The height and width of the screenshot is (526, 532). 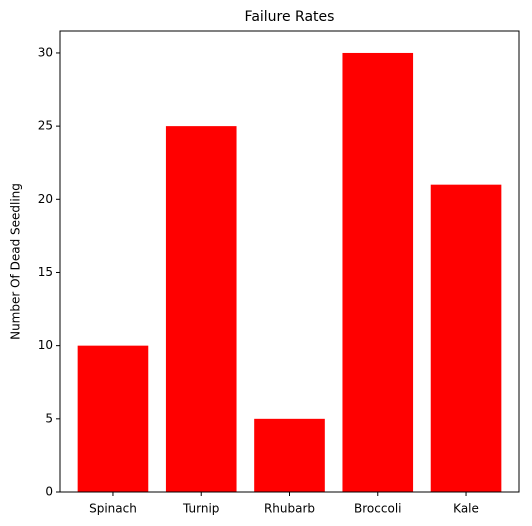 What do you see at coordinates (200, 509) in the screenshot?
I see `x-tick-label: Turnip` at bounding box center [200, 509].